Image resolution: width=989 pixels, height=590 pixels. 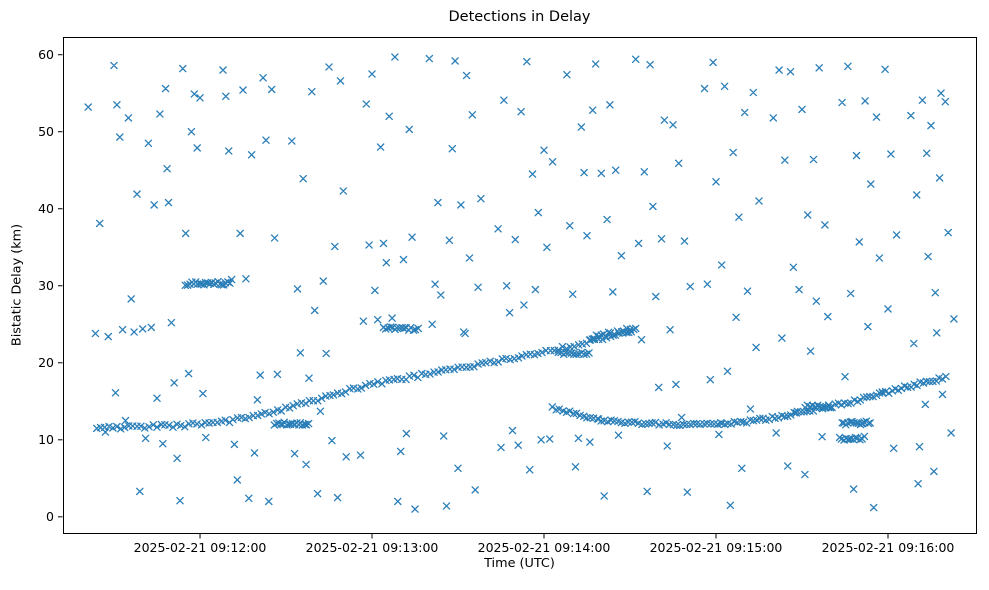 I want to click on y-tick-label: 50, so click(x=46, y=131).